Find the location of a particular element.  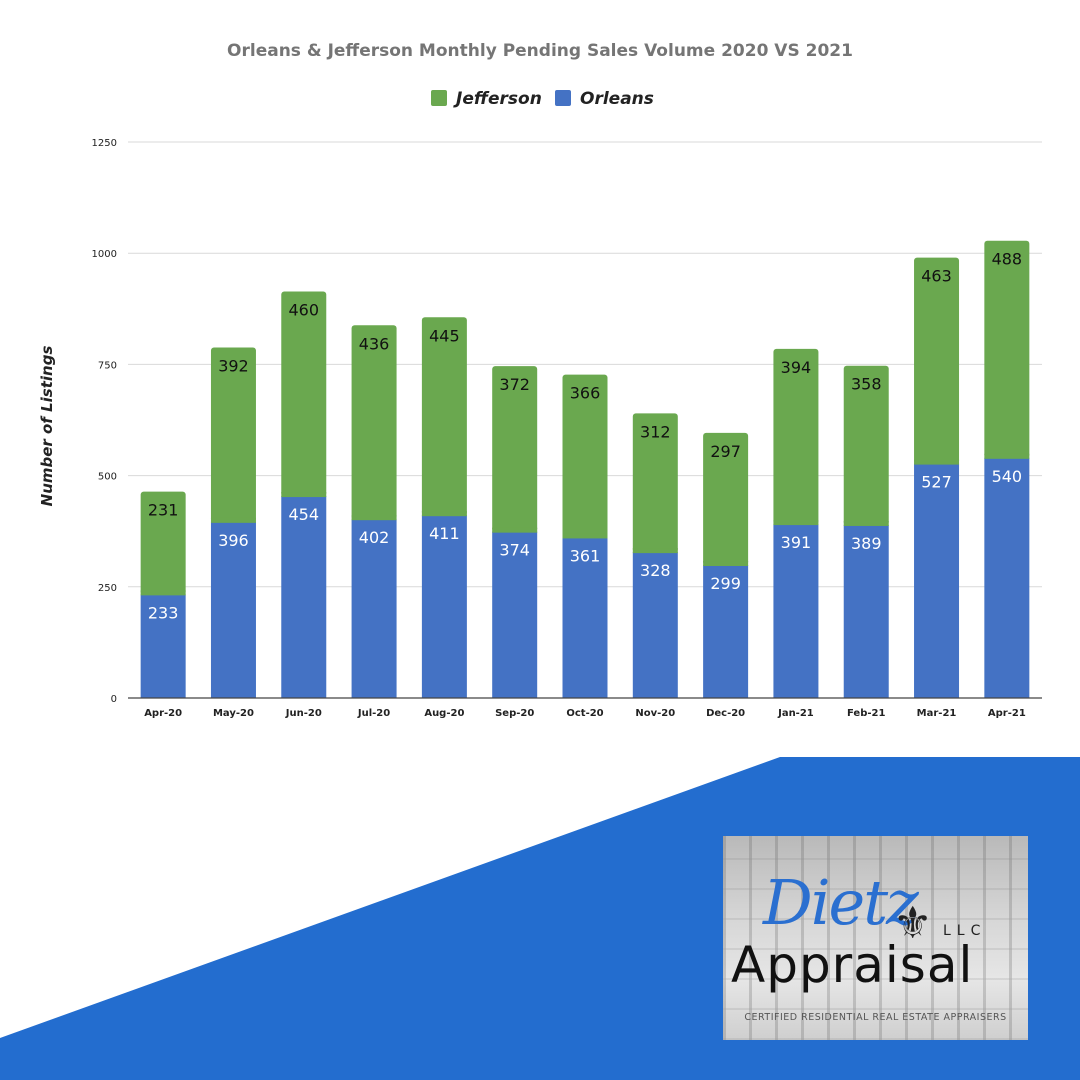

x-tick-label: Jan-21 is located at coordinates (795, 713).